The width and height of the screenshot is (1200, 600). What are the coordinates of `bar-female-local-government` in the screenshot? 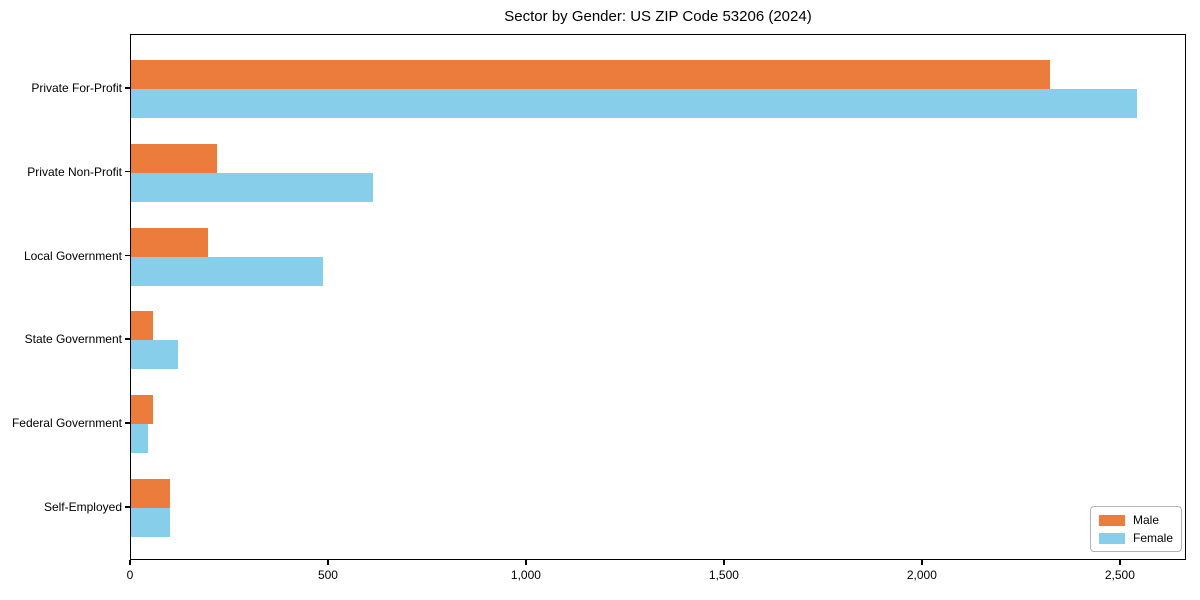 It's located at (227, 271).